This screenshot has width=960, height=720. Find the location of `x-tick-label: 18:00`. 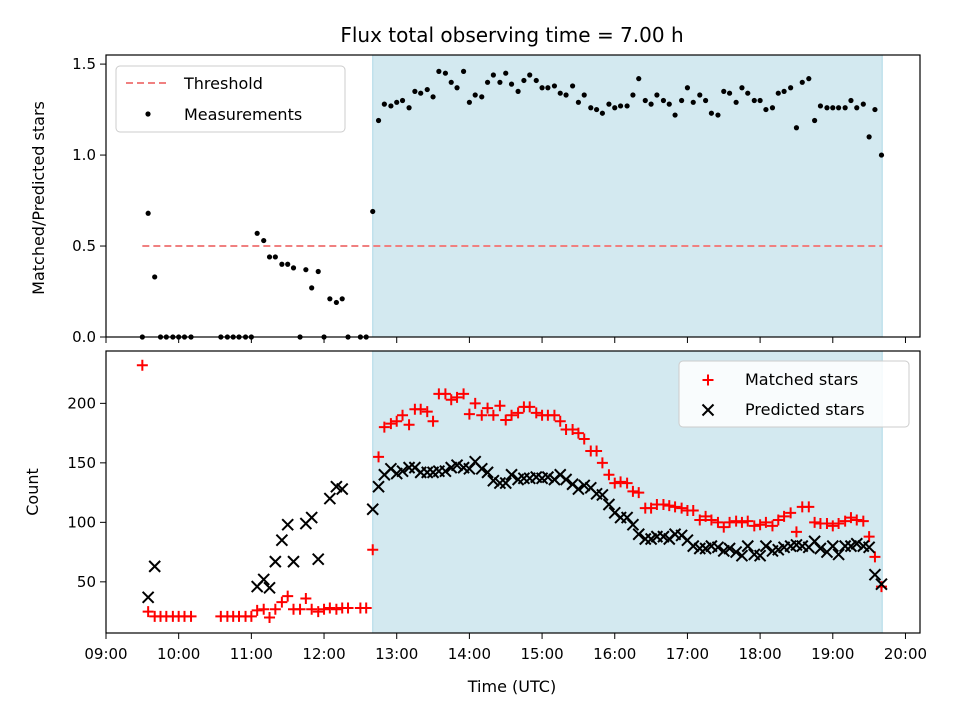

x-tick-label: 18:00 is located at coordinates (759, 654).